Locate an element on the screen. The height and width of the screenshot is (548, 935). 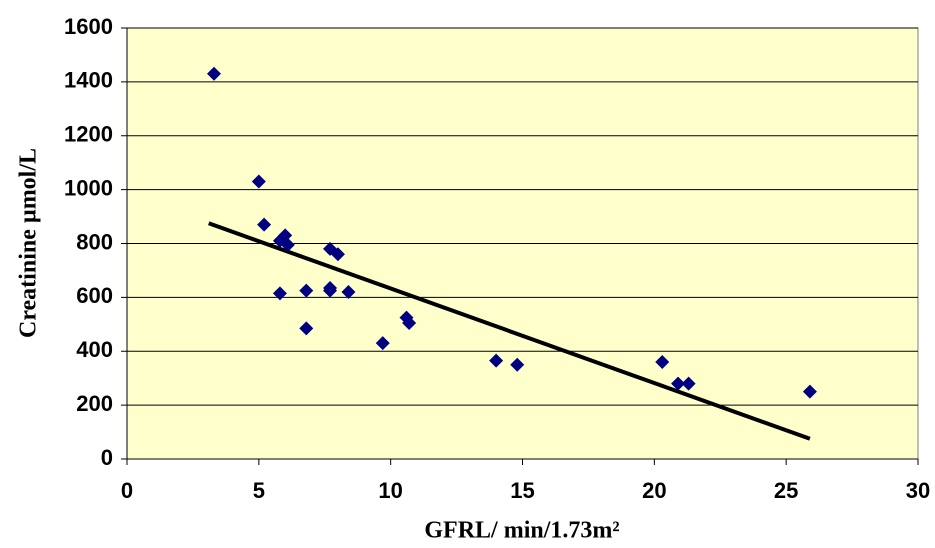
y-tick-label: 1200 is located at coordinates (88, 134).